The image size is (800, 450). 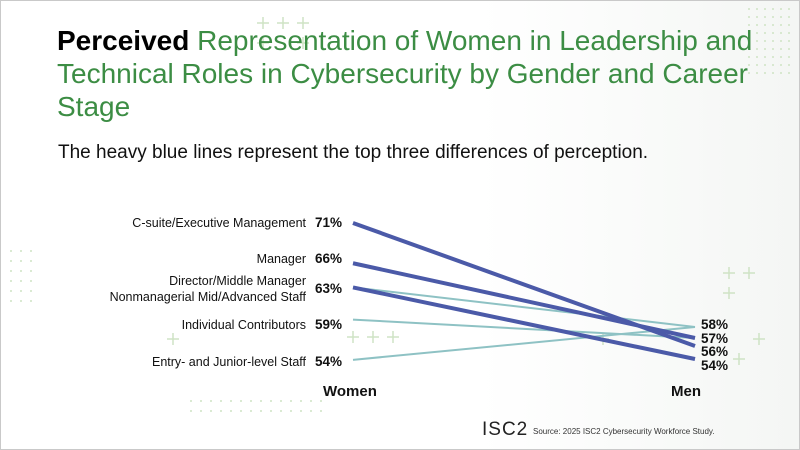 What do you see at coordinates (237, 281) in the screenshot?
I see `category-label: Director/Middle Manager` at bounding box center [237, 281].